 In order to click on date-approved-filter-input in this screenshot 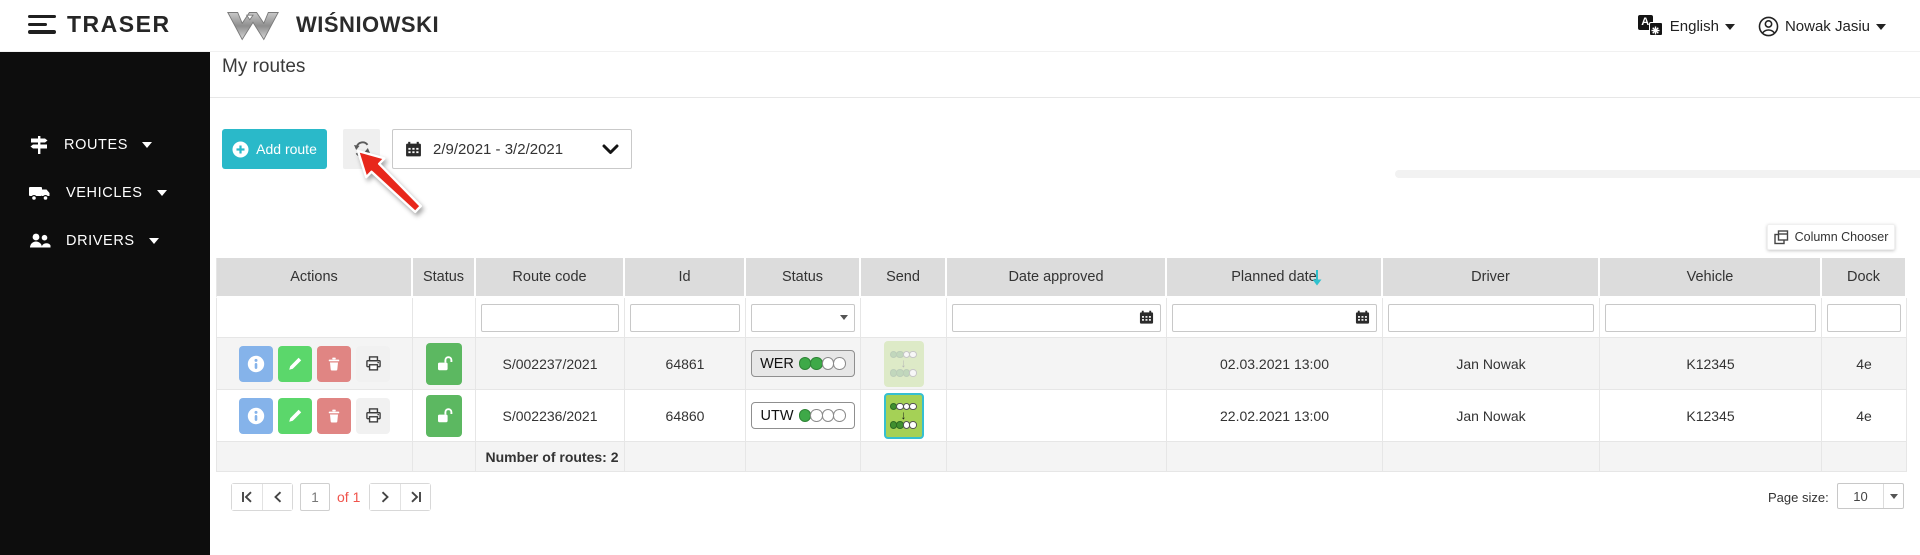, I will do `click(1056, 317)`.